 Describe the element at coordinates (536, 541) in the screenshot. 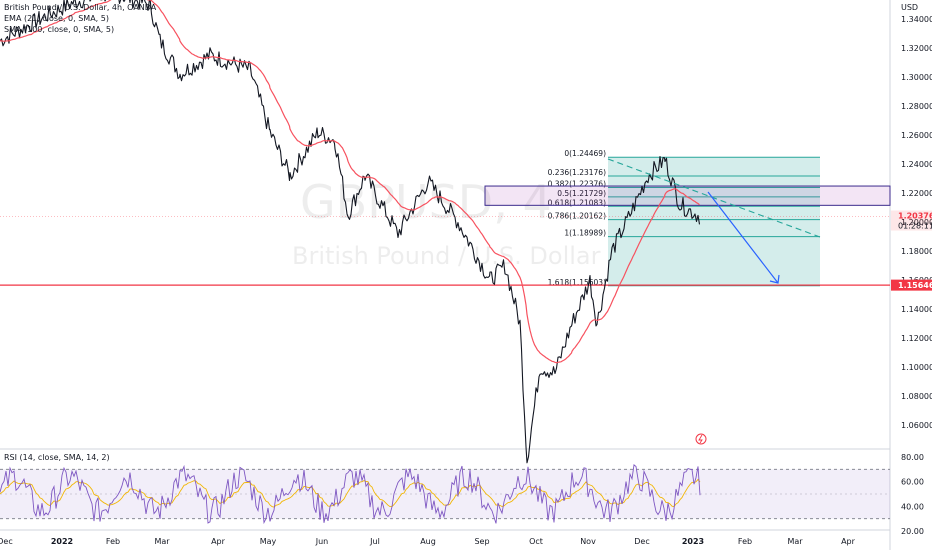

I see `time-tick-label: Oct` at that location.